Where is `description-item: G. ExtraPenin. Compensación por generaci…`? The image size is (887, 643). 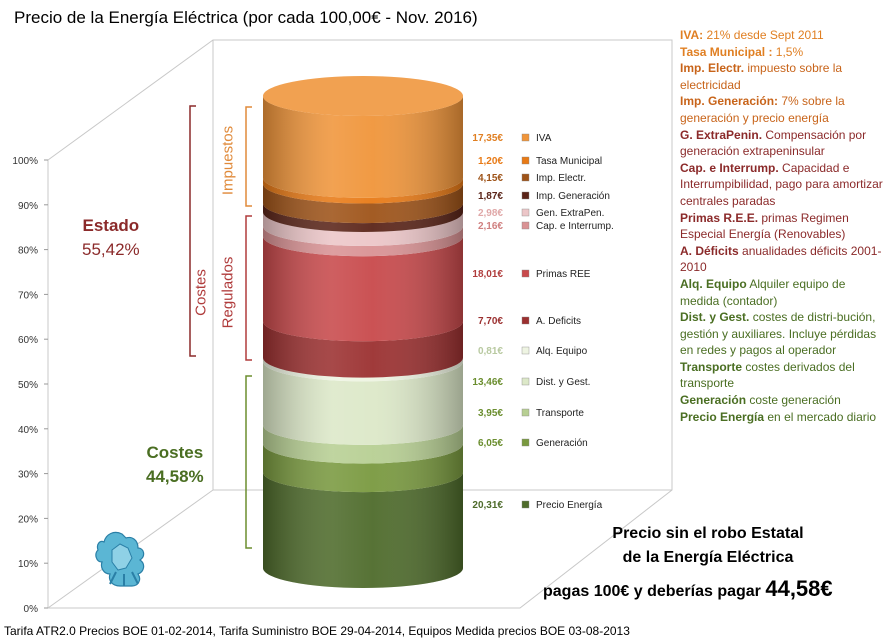
description-item: G. ExtraPenin. Compensación por generaci… is located at coordinates (782, 143).